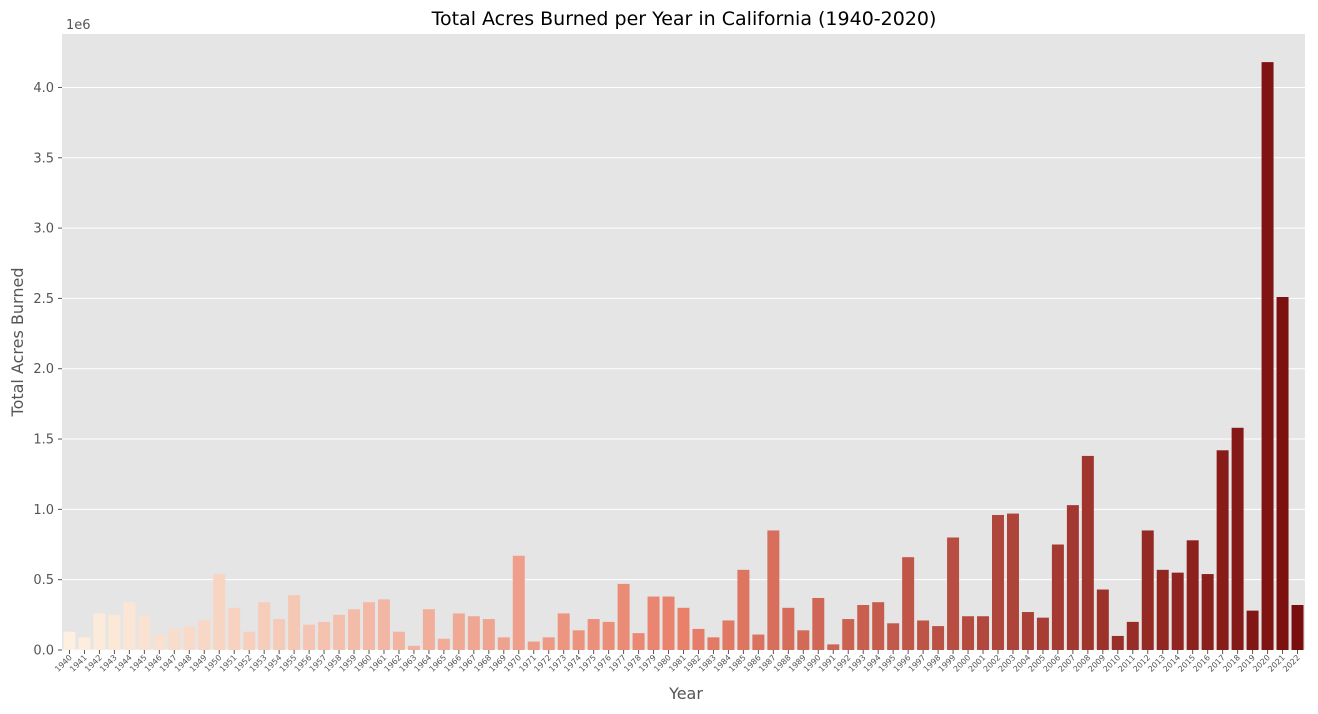 The height and width of the screenshot is (714, 1318). I want to click on bar-1987, so click(773, 590).